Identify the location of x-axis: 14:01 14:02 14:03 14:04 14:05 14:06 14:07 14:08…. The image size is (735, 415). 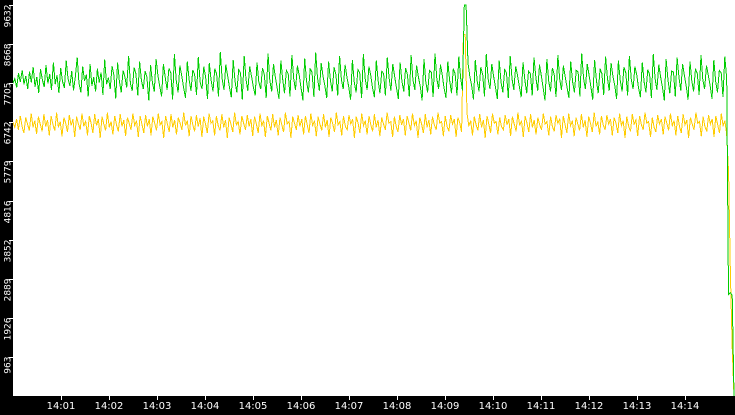
(367, 405).